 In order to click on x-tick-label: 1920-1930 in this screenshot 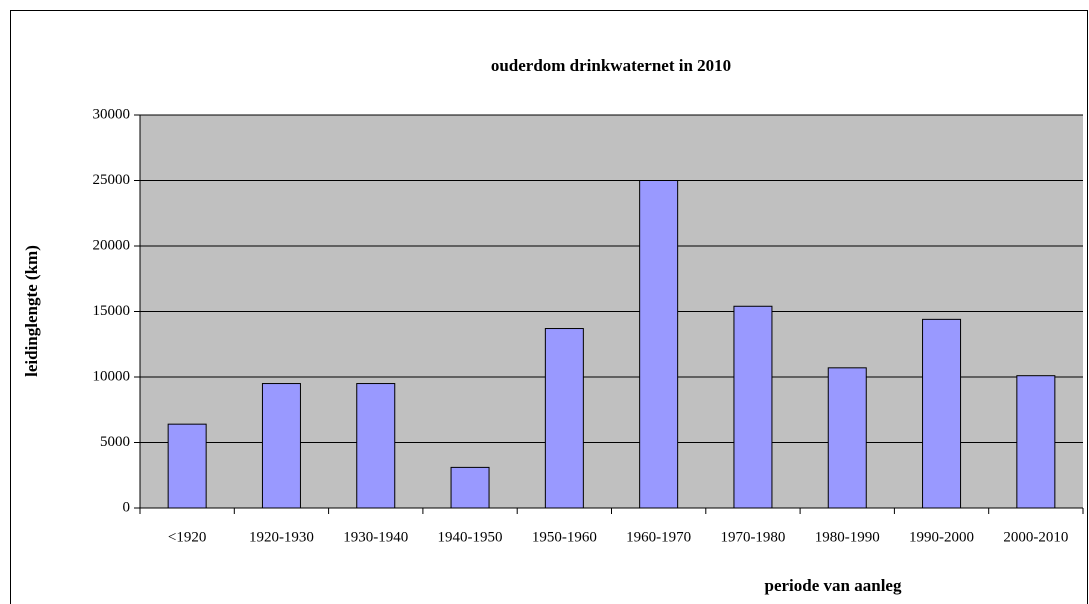, I will do `click(281, 537)`.